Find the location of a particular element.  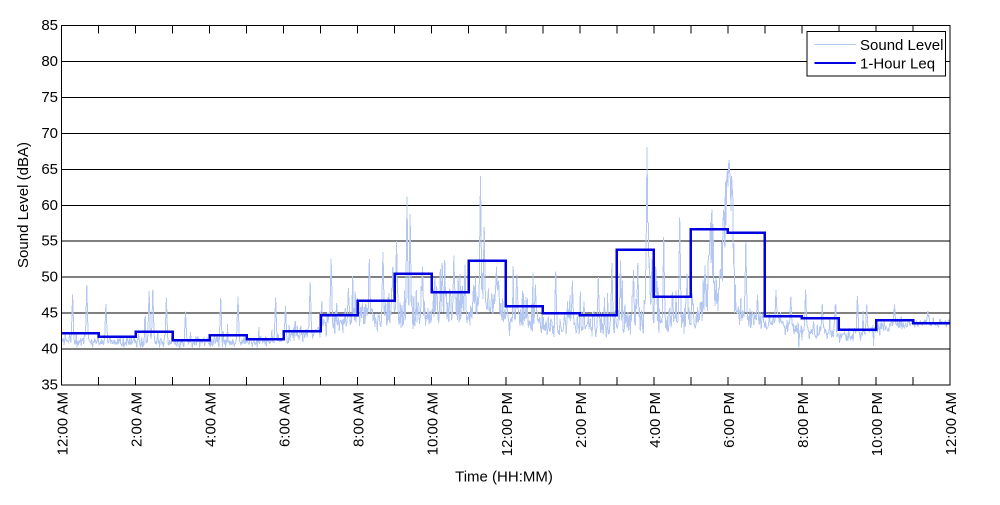

svg-text: 60 is located at coordinates (49, 205).